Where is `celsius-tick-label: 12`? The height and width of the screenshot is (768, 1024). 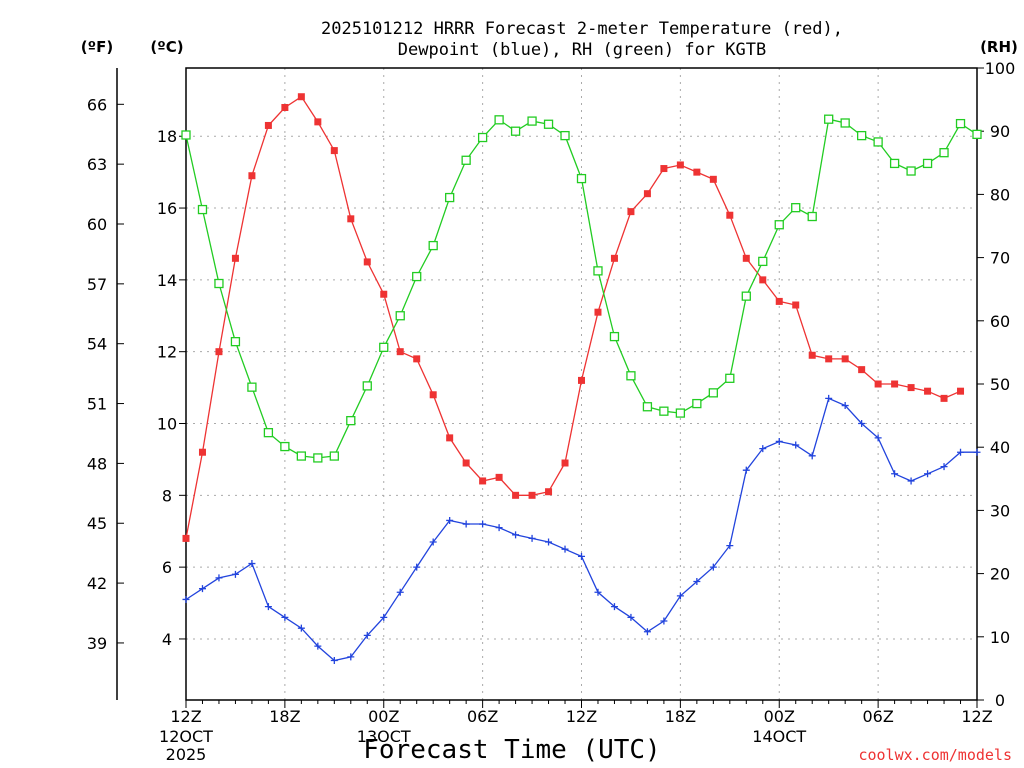 celsius-tick-label: 12 is located at coordinates (167, 352).